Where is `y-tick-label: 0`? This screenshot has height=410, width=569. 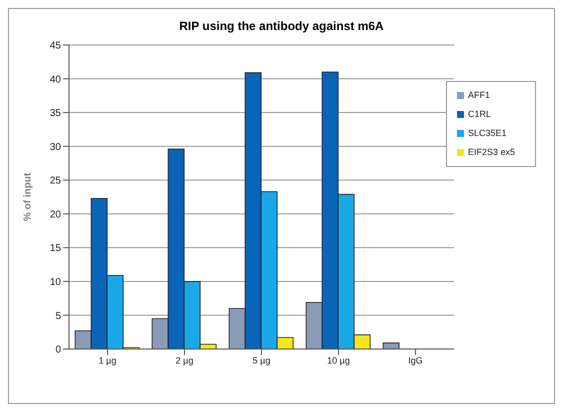
y-tick-label: 0 is located at coordinates (58, 350).